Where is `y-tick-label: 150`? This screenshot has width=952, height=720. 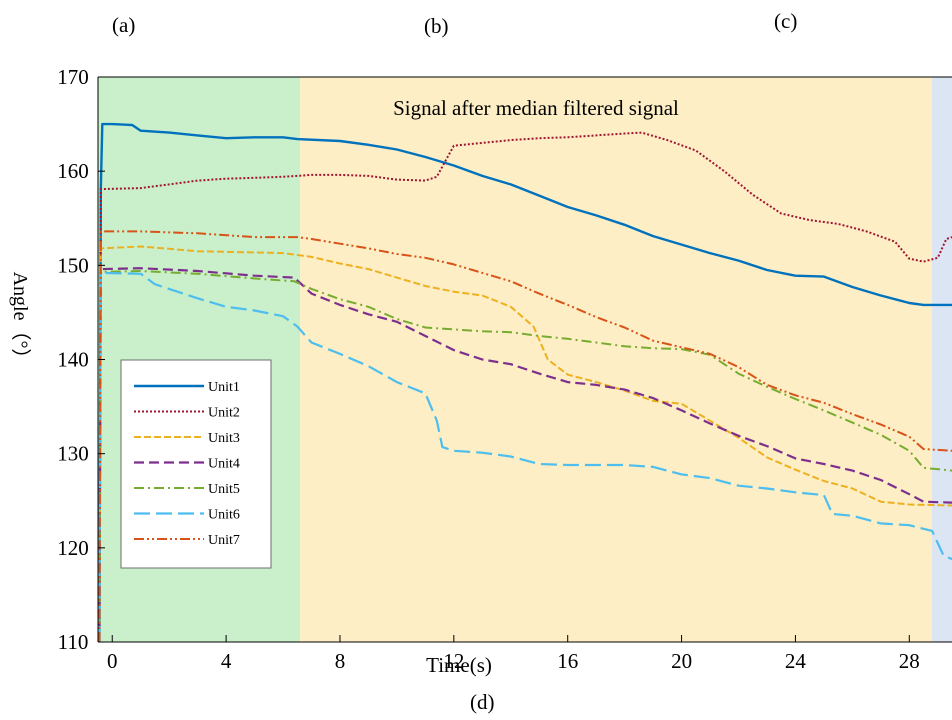 y-tick-label: 150 is located at coordinates (73, 265).